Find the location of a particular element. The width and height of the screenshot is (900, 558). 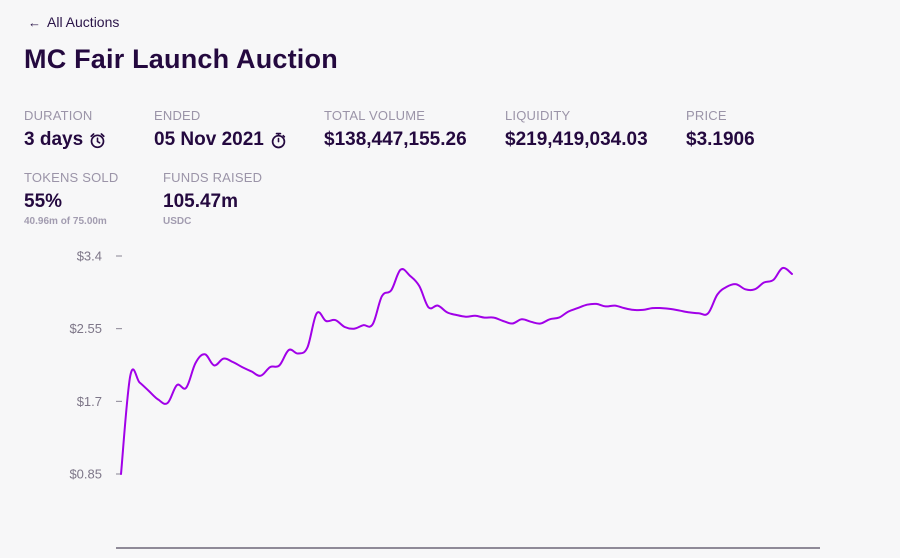

stat-tokens-sold: TOKENS SOLD 55% 40.96m of 75.00m is located at coordinates (71, 198).